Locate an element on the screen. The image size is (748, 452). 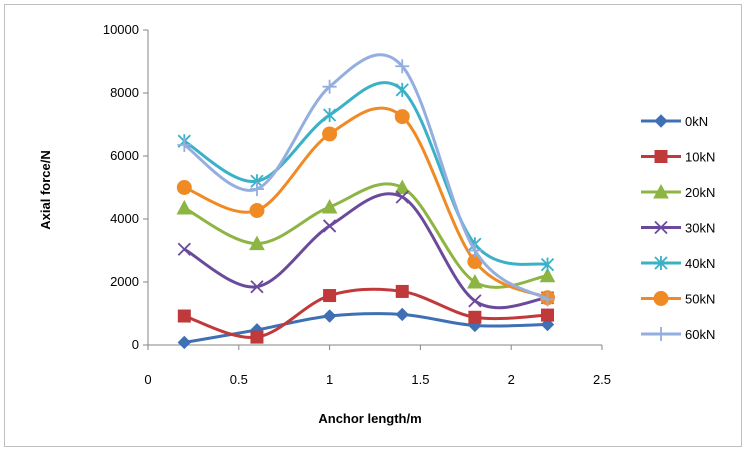
x-tick-label: 1.5 is located at coordinates (420, 379).